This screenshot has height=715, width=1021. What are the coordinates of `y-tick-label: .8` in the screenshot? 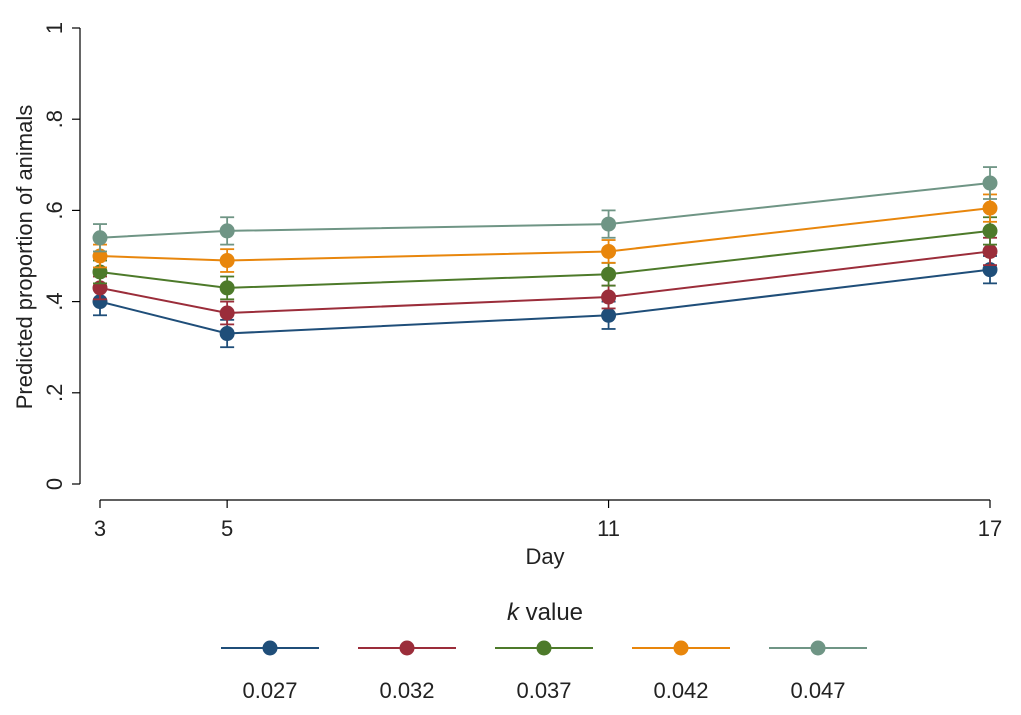 It's located at (54, 119).